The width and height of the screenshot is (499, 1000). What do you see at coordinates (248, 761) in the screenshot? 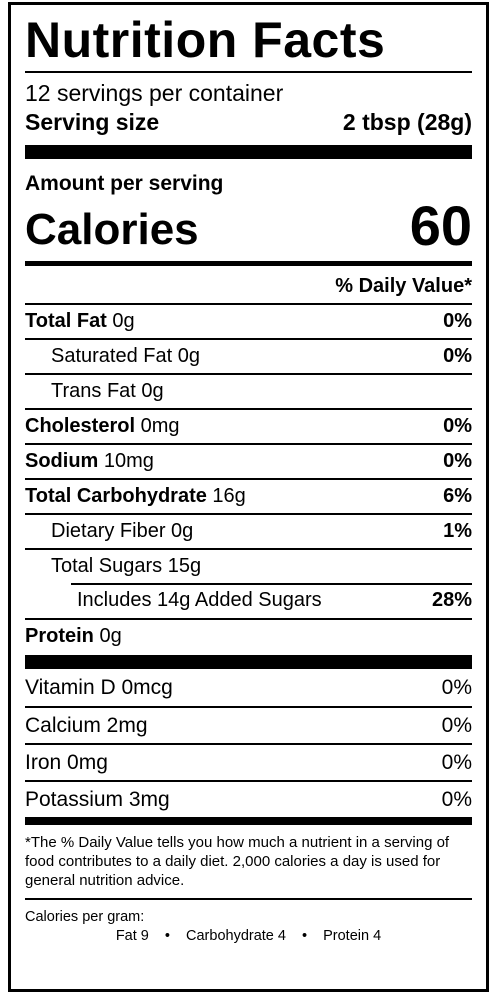
I see `vitamin-row-iron: Iron 0mg 0%` at bounding box center [248, 761].